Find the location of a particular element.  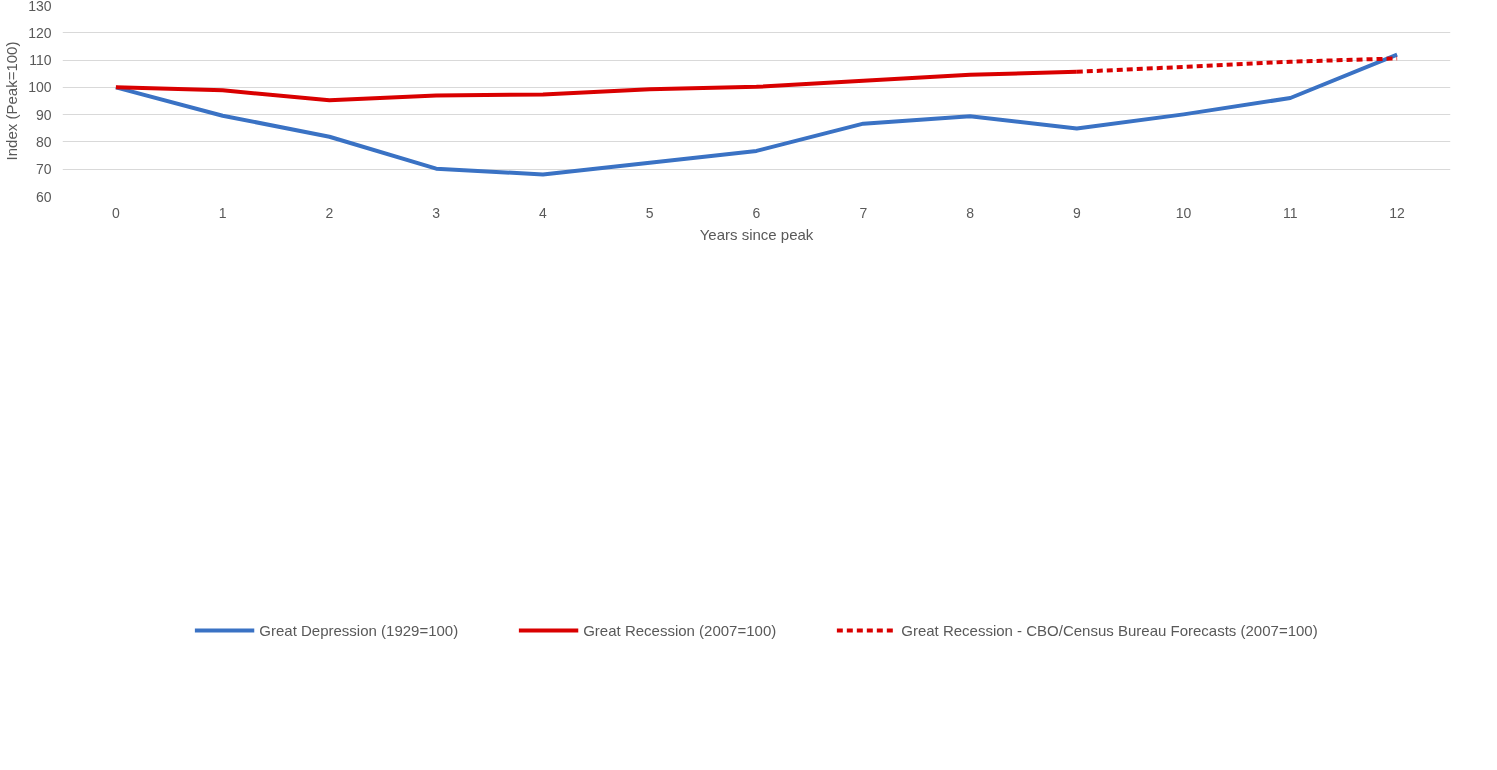

y-tick-label: 80 is located at coordinates (43, 141).